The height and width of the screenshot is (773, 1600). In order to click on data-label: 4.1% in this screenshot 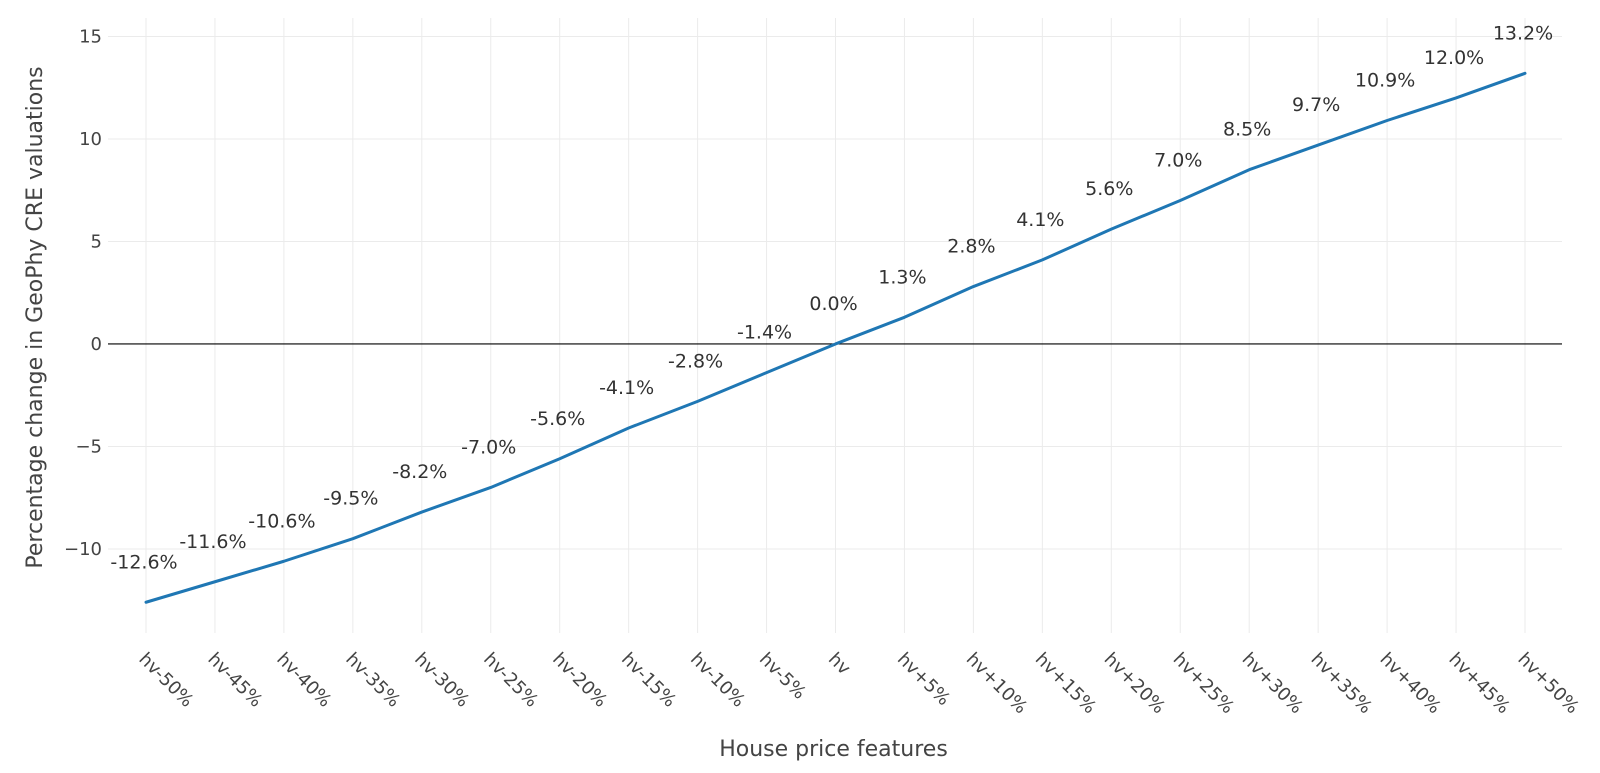, I will do `click(1040, 220)`.